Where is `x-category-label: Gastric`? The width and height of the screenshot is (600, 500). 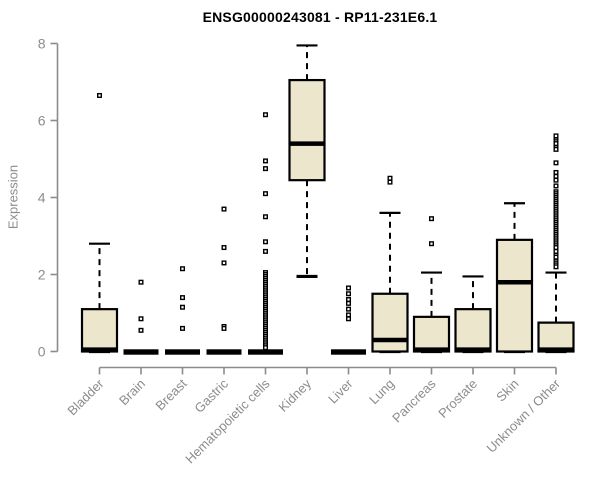
x-category-label: Gastric is located at coordinates (211, 396).